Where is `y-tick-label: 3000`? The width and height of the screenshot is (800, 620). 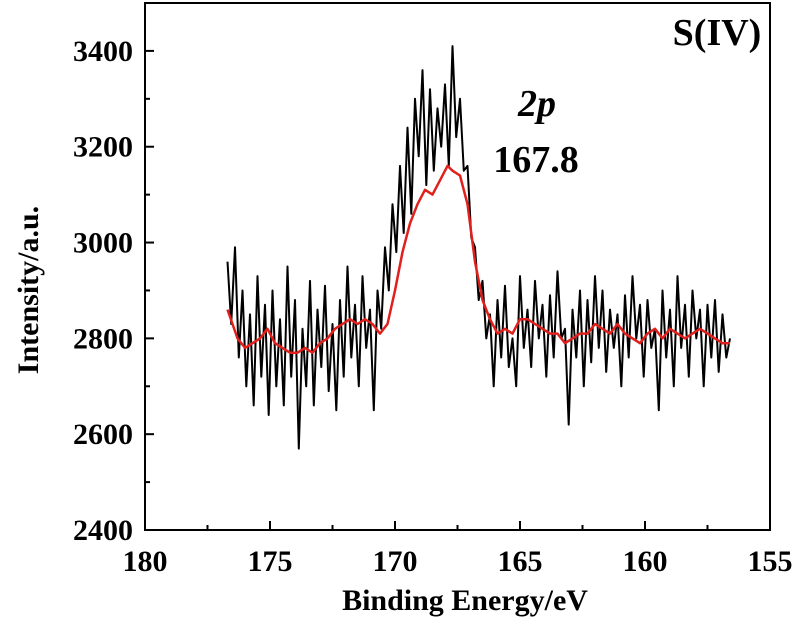 y-tick-label: 3000 is located at coordinates (103, 243).